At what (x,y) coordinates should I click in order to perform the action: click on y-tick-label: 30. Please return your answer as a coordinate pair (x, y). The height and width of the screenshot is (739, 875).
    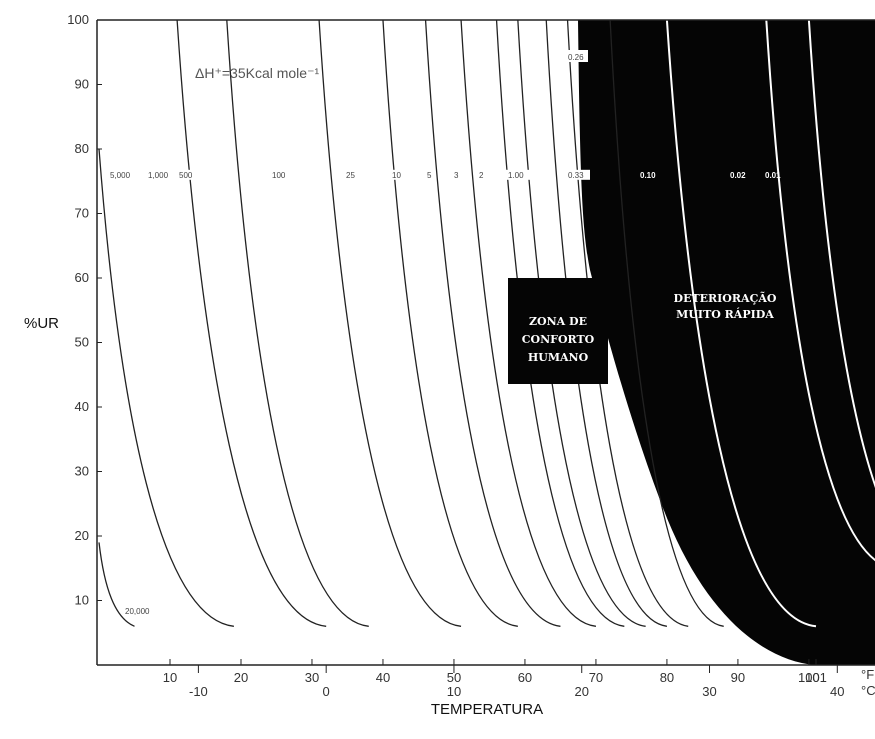
    Looking at the image, I should click on (82, 471).